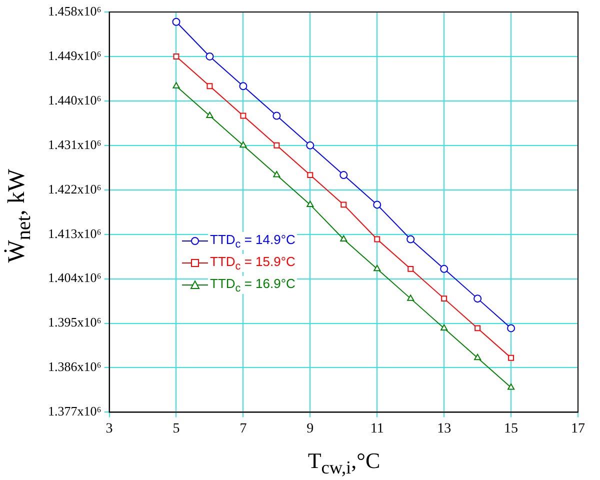  Describe the element at coordinates (75, 322) in the screenshot. I see `y-tick-label: 1.395x10⁶` at that location.